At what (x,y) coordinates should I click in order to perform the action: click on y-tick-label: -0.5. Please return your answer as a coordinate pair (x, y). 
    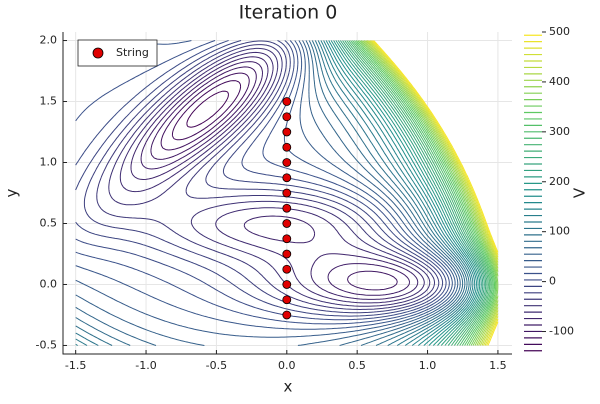
    Looking at the image, I should click on (46, 344).